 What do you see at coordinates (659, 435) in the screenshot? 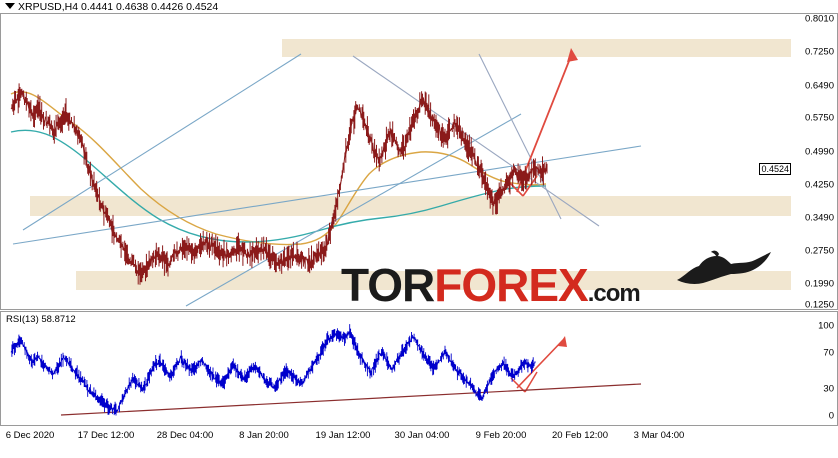
I see `x-axis-label: 3 Mar 04:00` at bounding box center [659, 435].